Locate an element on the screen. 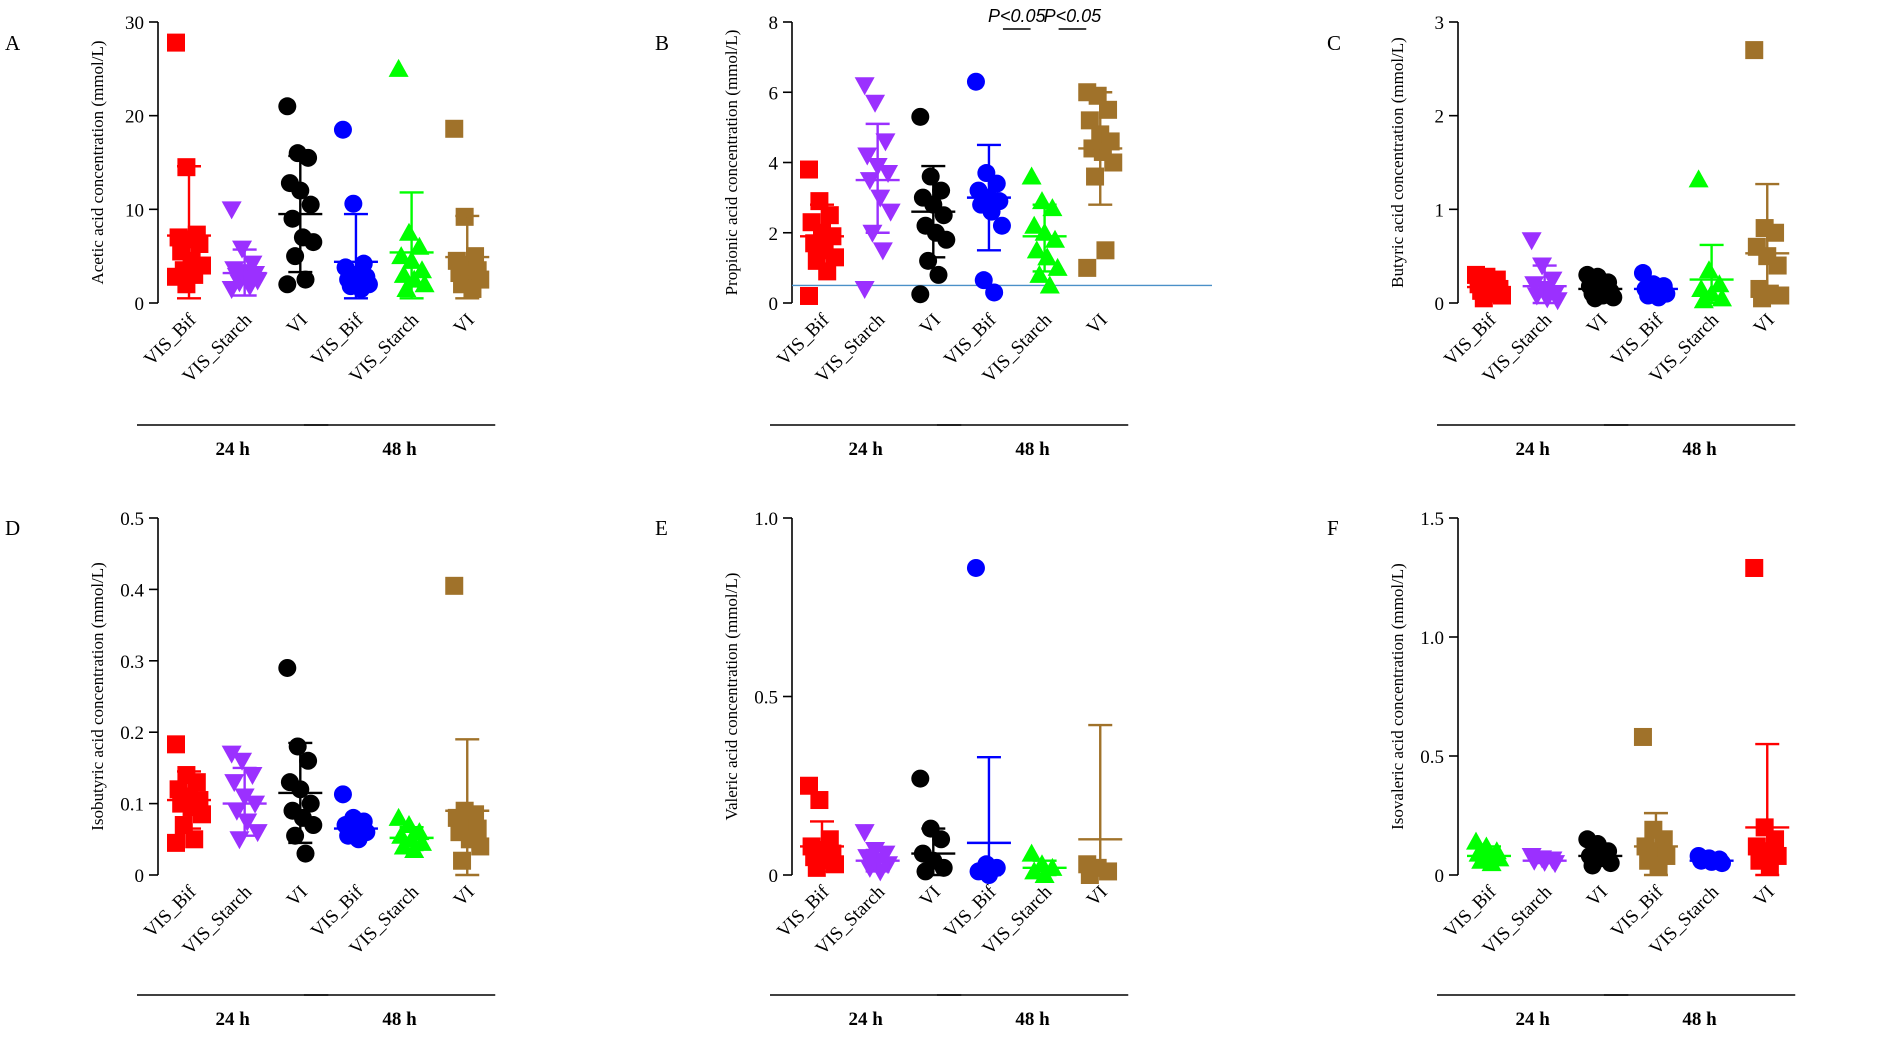 The image size is (1896, 1038). y-axis-label: Butyric acid concentration (mmol/L) is located at coordinates (1397, 162).